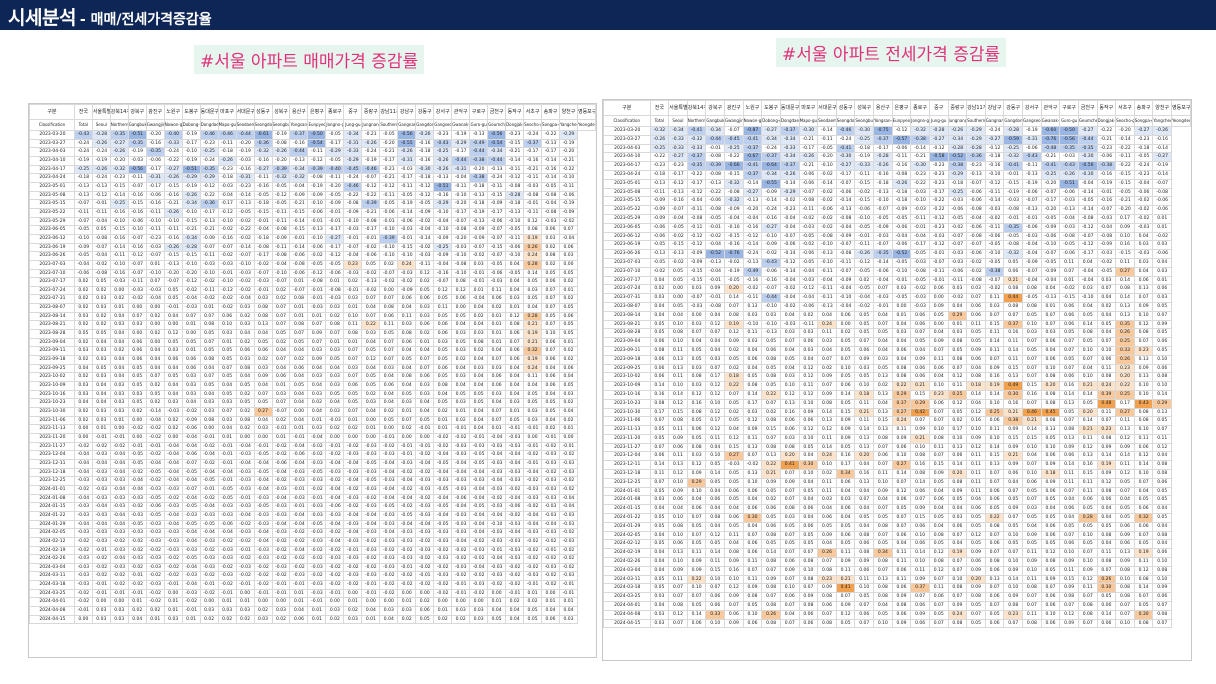  I want to click on table-cell: -0.24, so click(497, 178).